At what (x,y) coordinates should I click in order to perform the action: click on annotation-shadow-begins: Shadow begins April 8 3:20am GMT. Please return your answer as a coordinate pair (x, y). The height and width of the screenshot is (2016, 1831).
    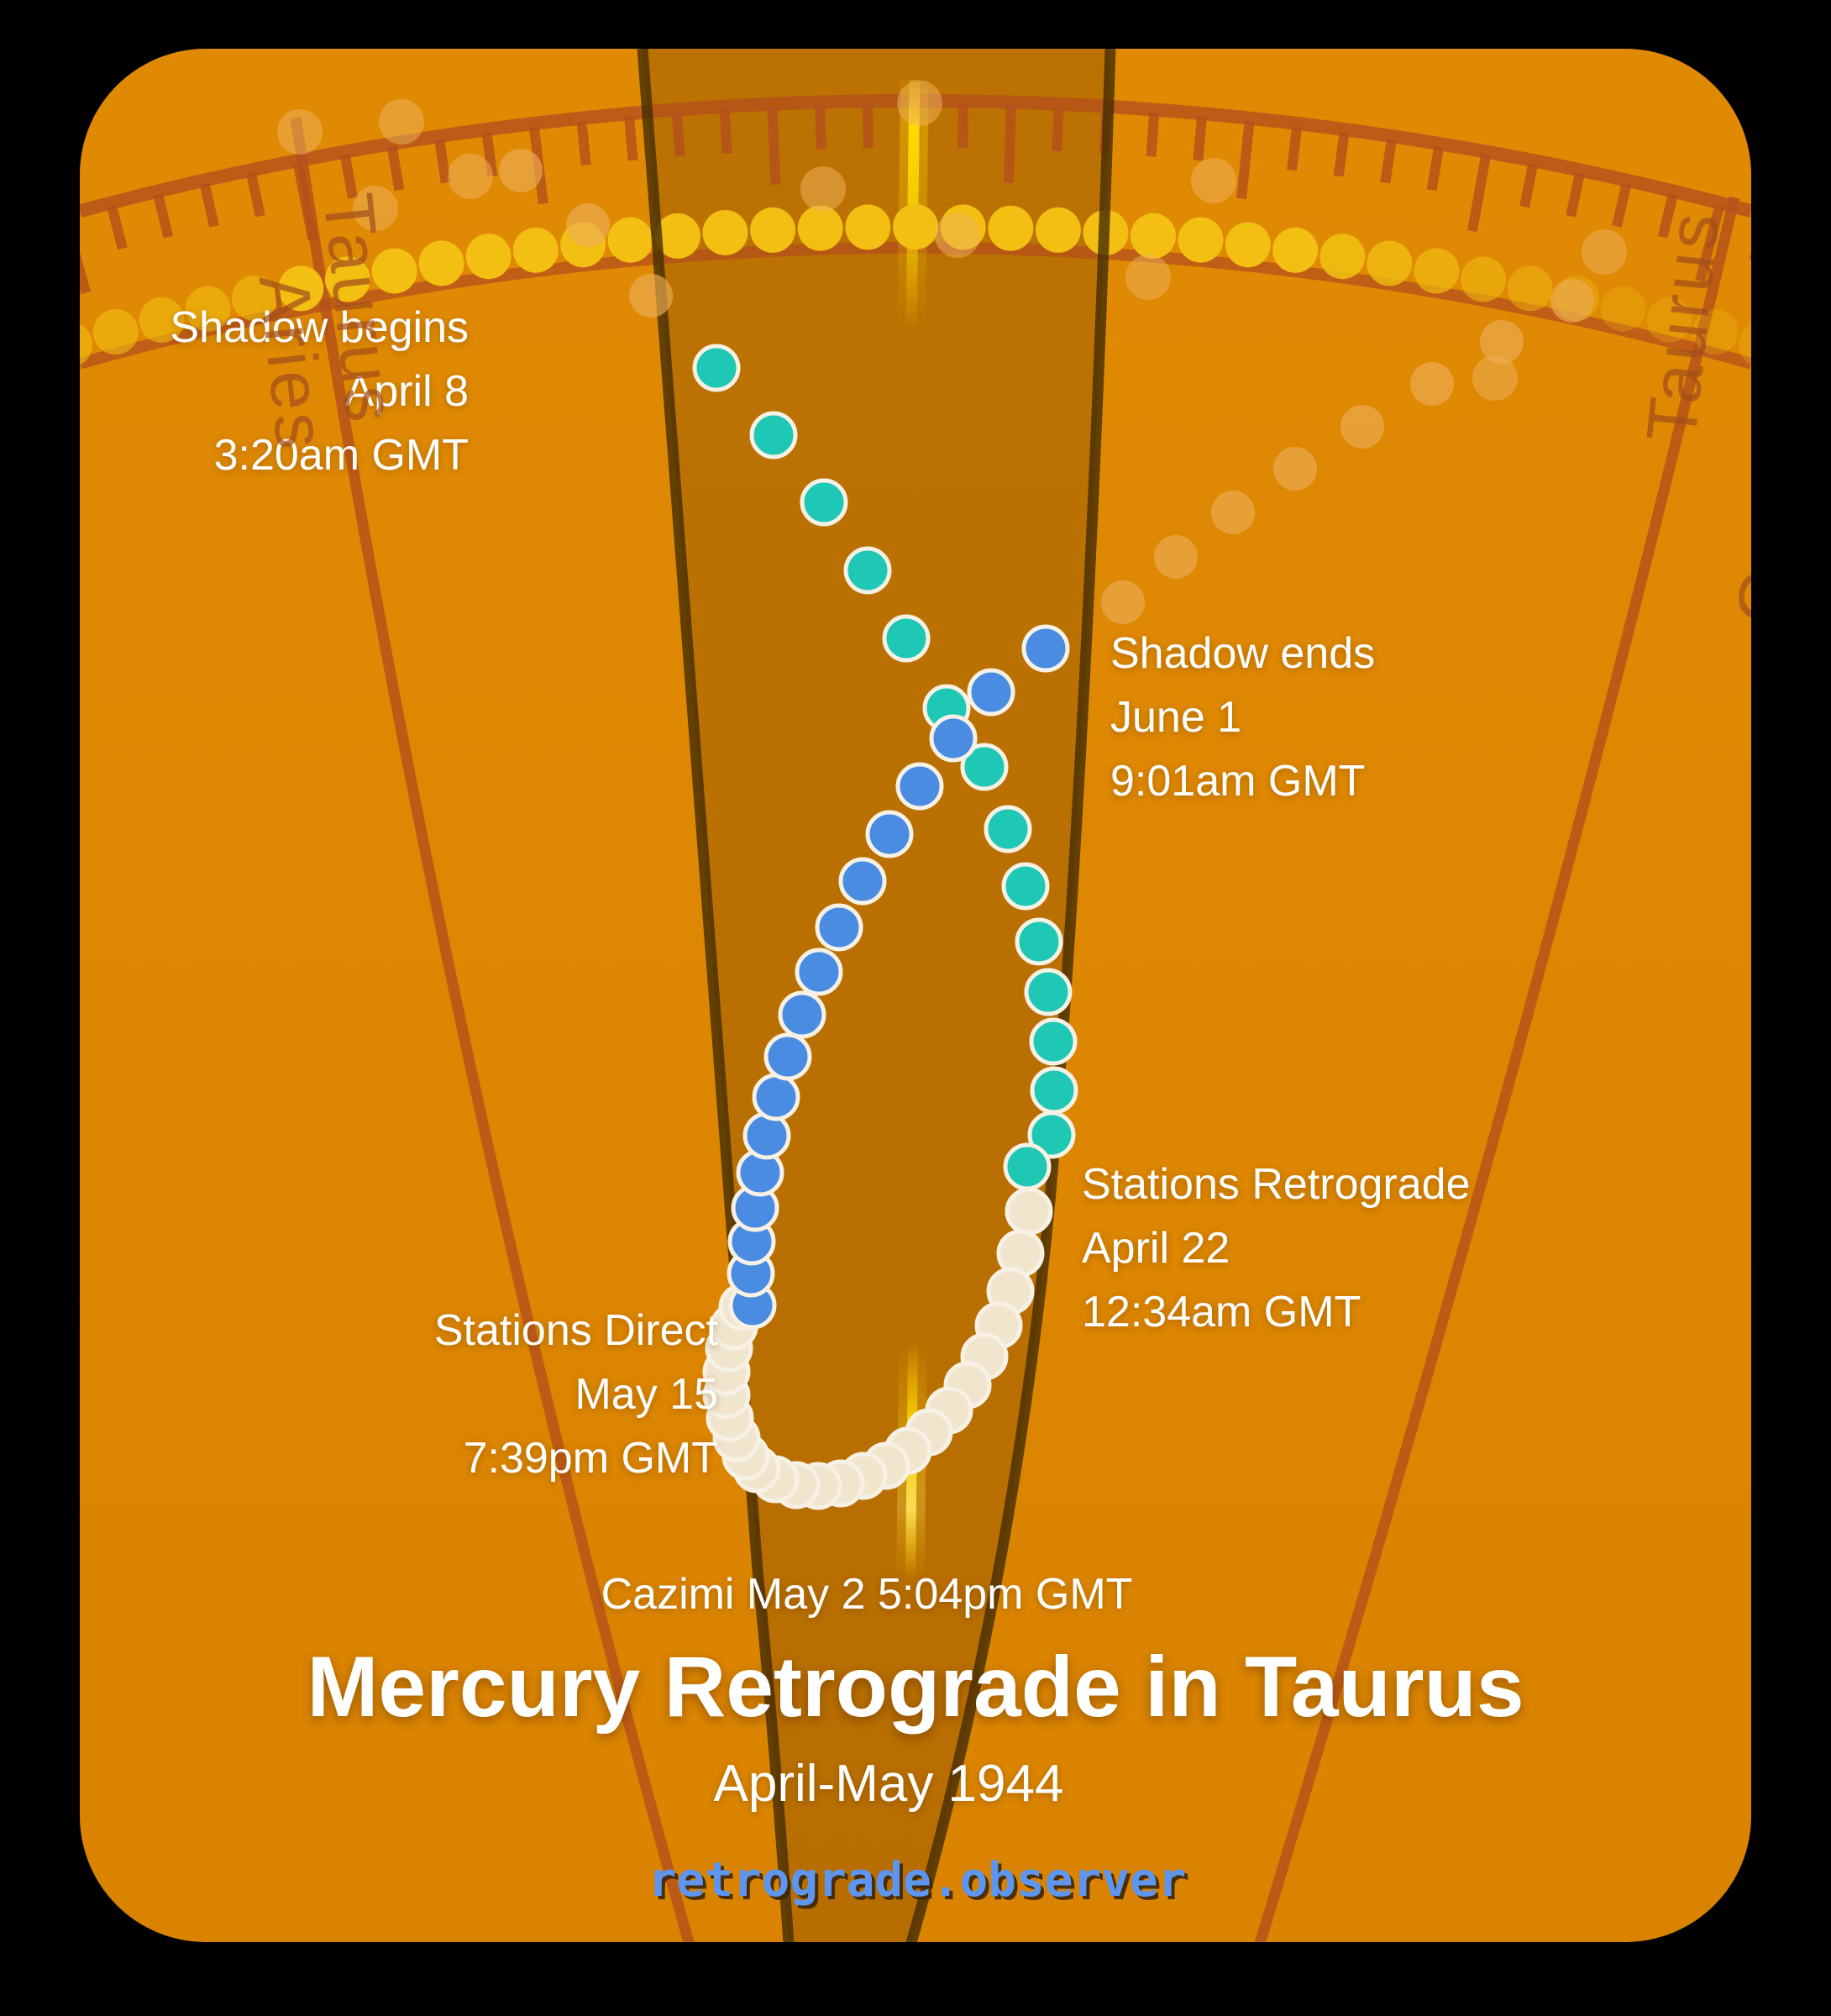
    Looking at the image, I should click on (319, 391).